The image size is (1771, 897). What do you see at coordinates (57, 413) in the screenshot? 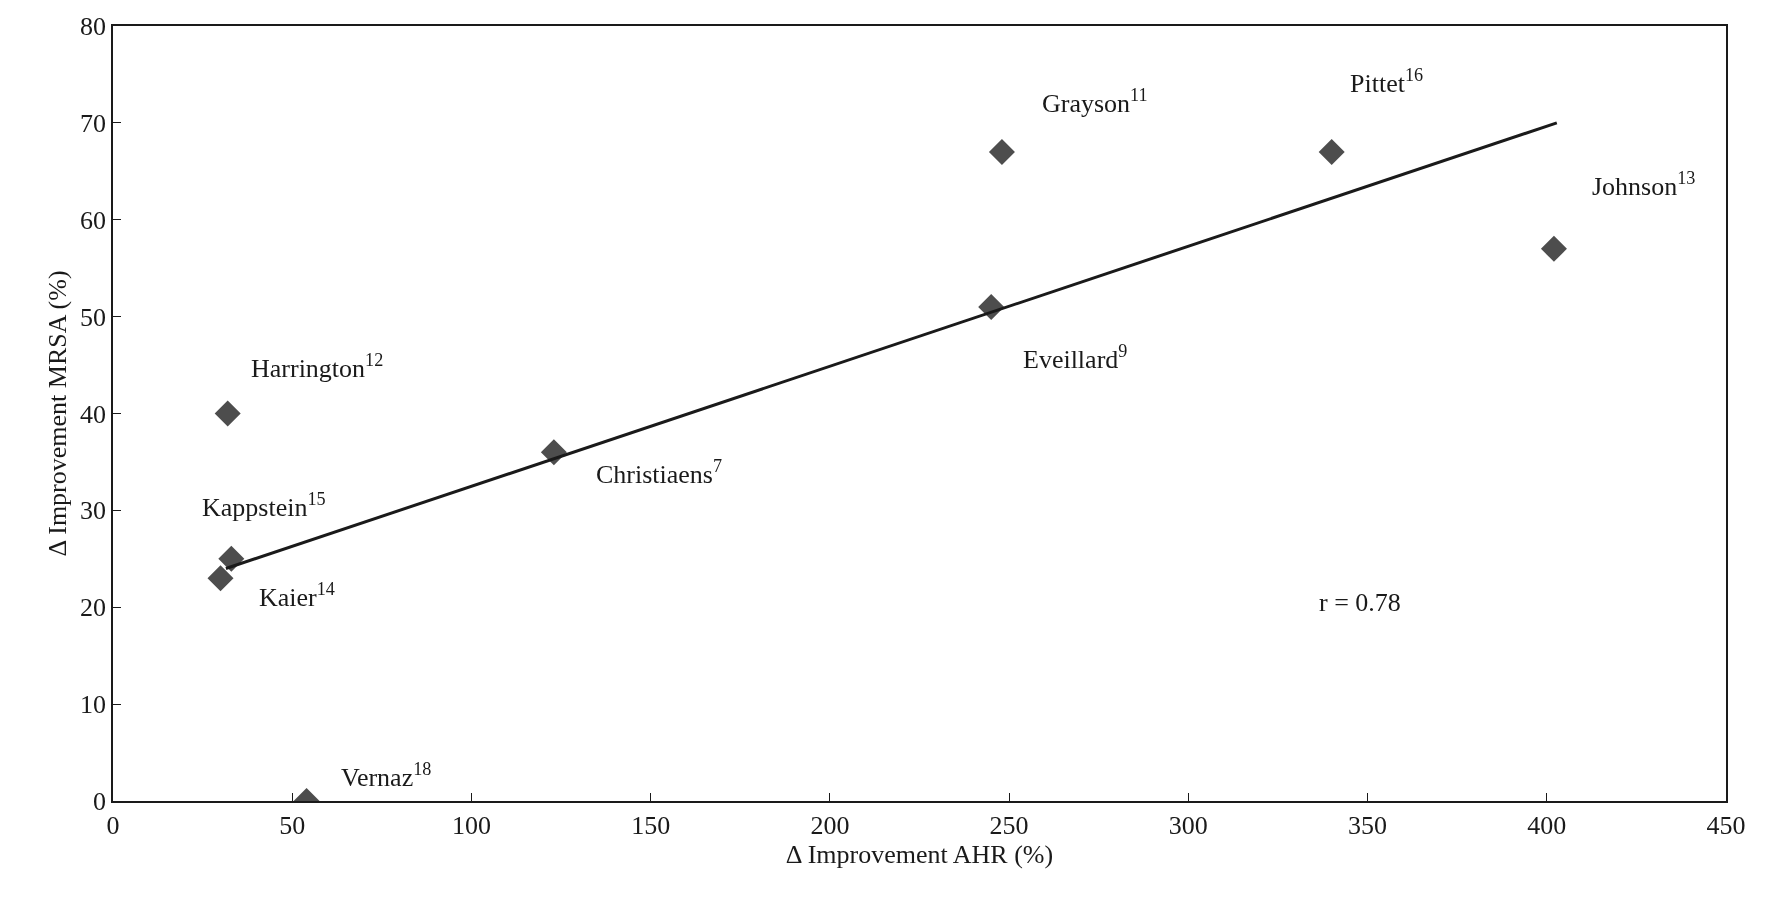
I see `y-axis-title: Δ Improvement MRSA (%)` at bounding box center [57, 413].